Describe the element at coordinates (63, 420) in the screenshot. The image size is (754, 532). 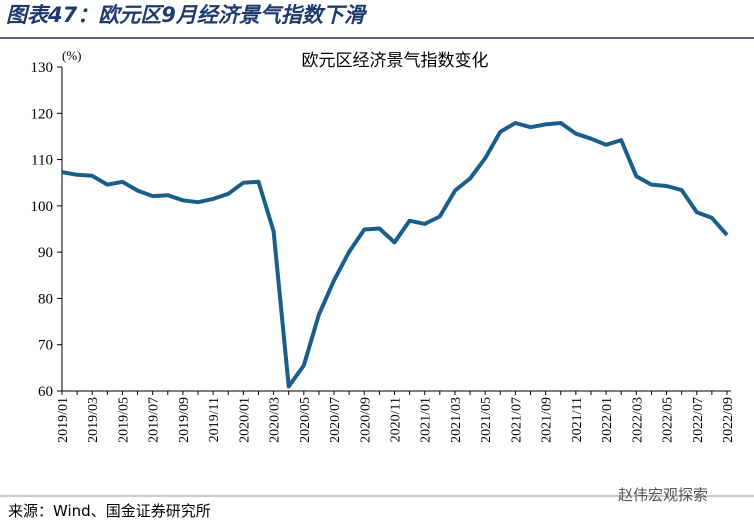
I see `x-tick-label: 2019/01` at that location.